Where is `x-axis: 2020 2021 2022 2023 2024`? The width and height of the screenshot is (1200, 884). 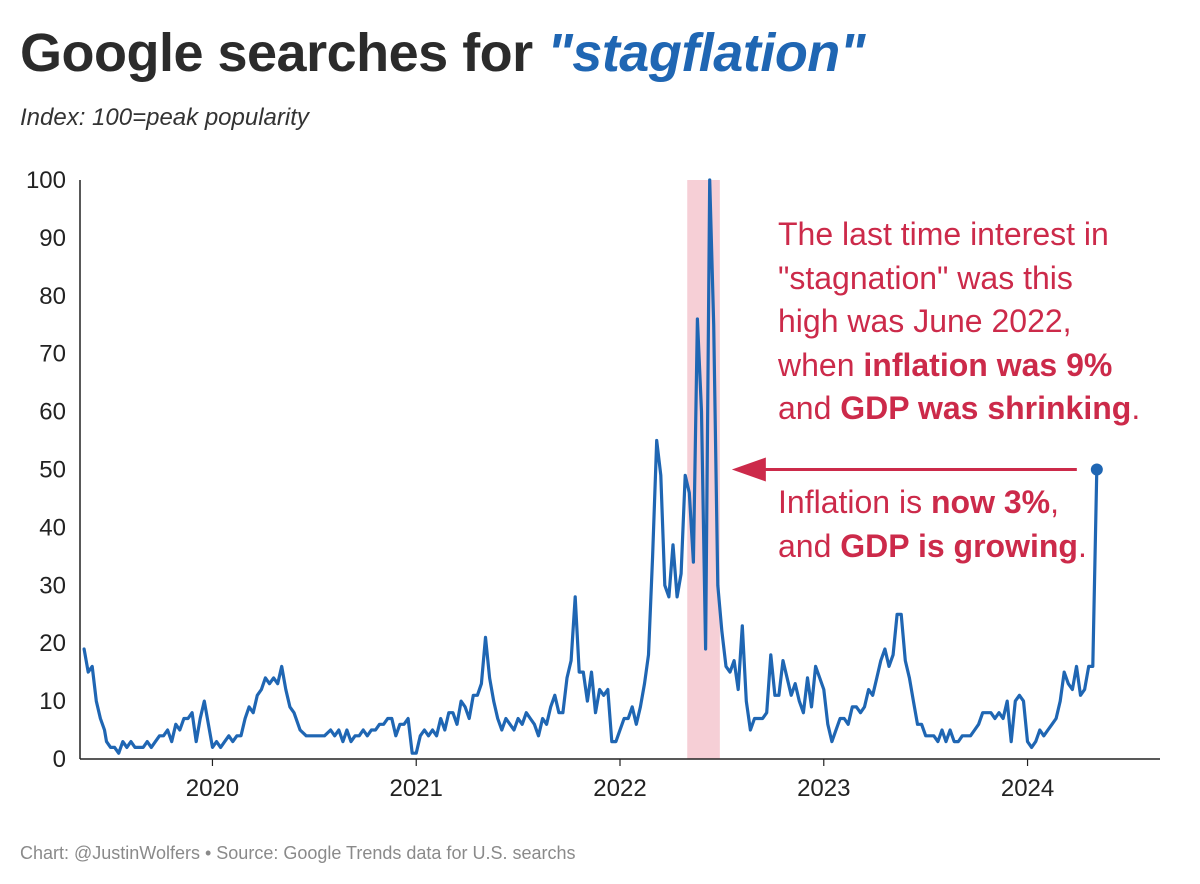
x-axis: 2020 2021 2022 2023 2024 is located at coordinates (620, 780).